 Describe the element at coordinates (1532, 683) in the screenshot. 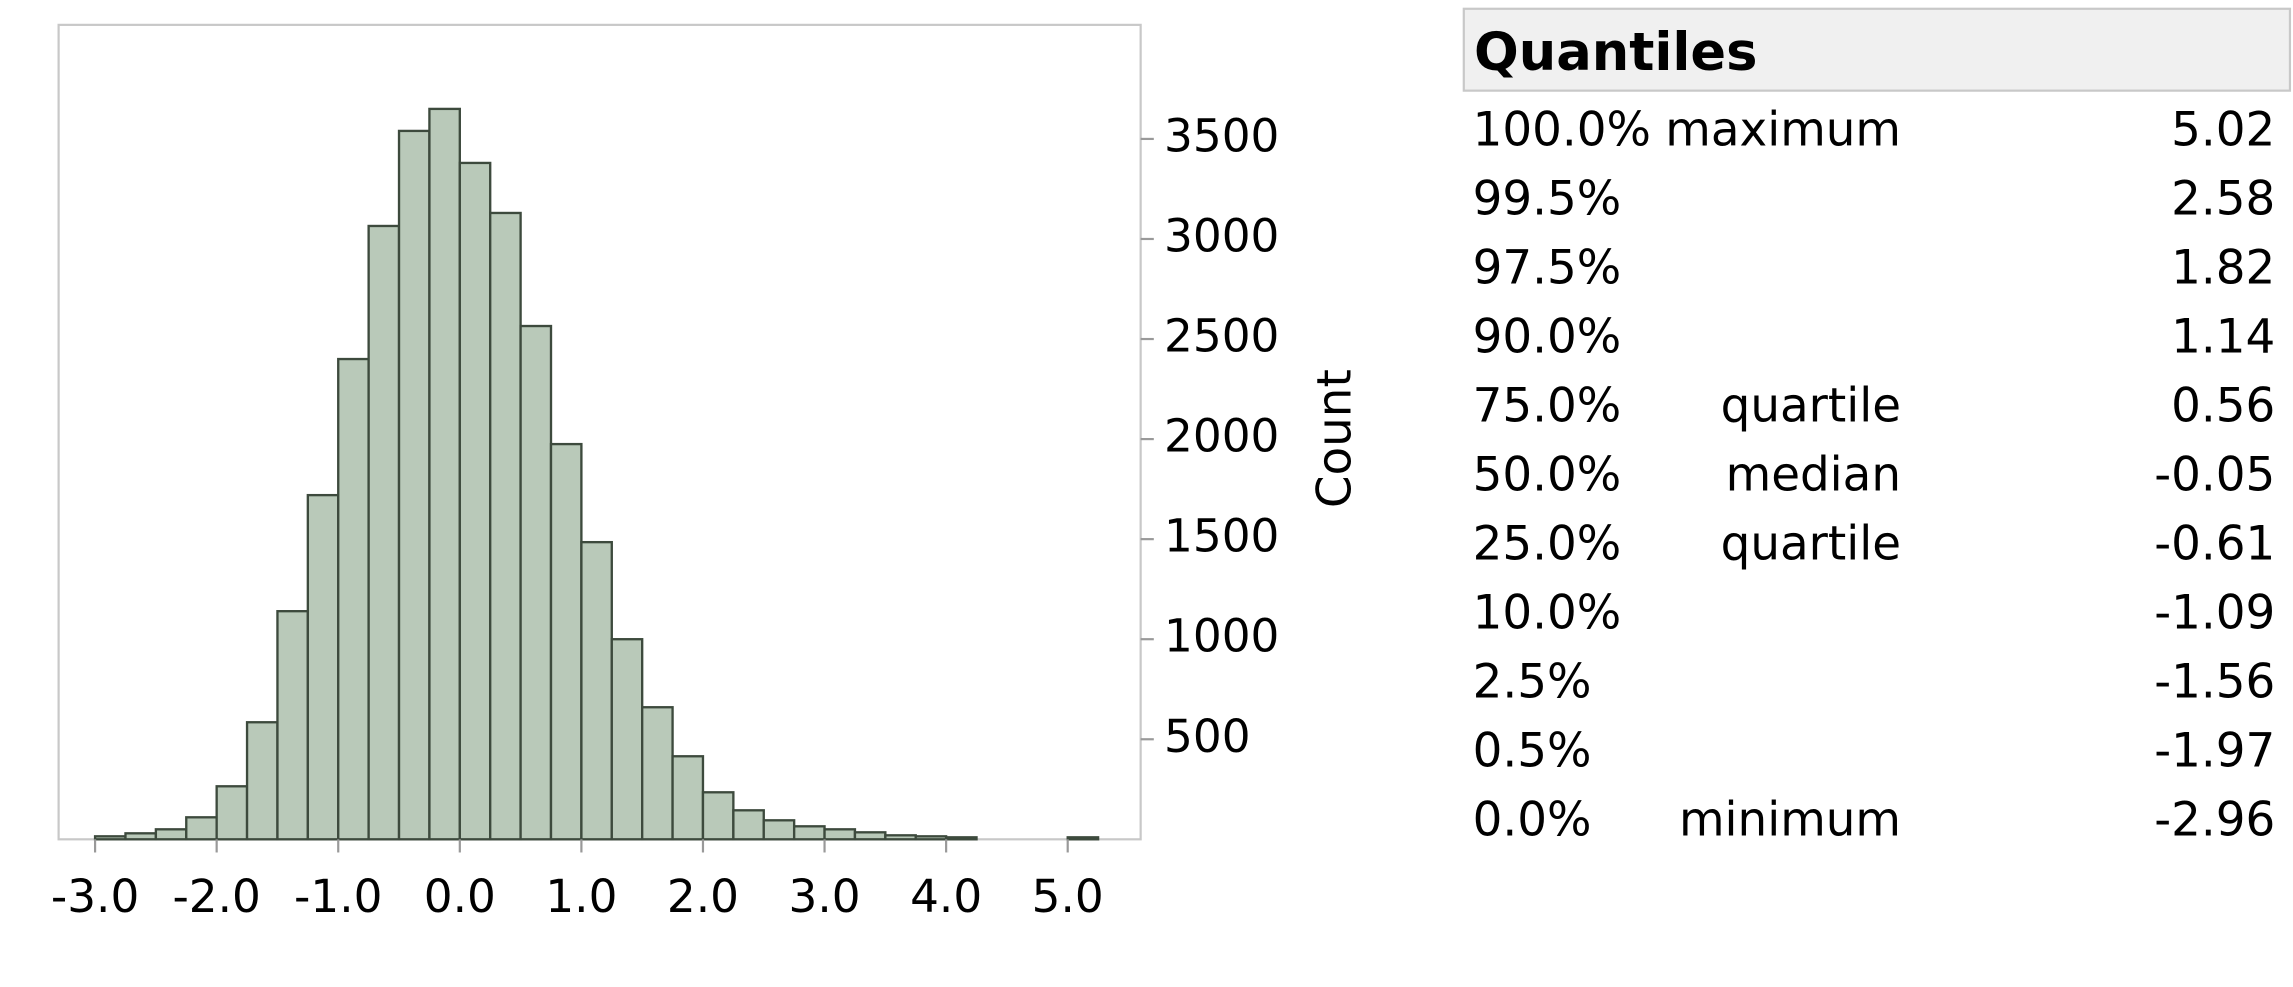

I see `quantile-percent: 2.5%` at that location.